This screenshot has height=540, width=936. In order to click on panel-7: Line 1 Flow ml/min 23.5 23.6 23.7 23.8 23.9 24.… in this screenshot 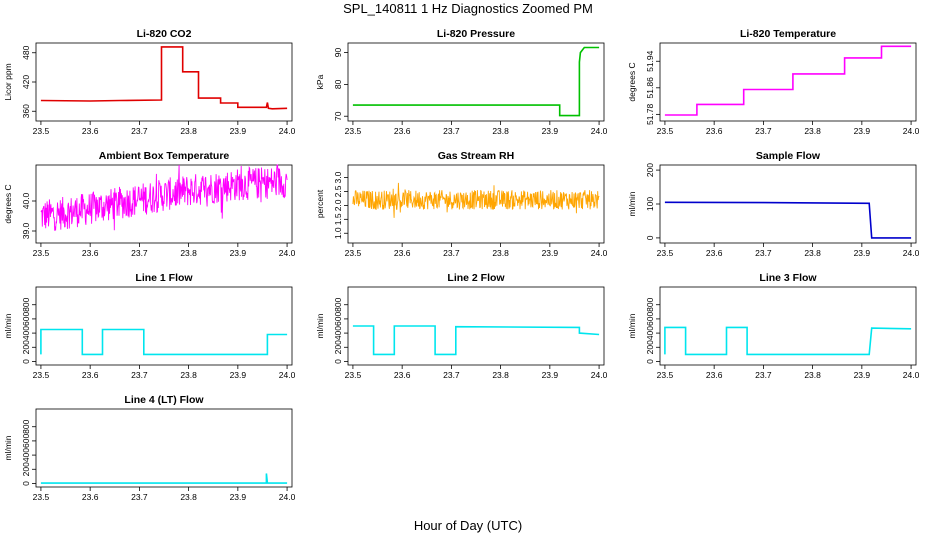, I will do `click(149, 326)`.